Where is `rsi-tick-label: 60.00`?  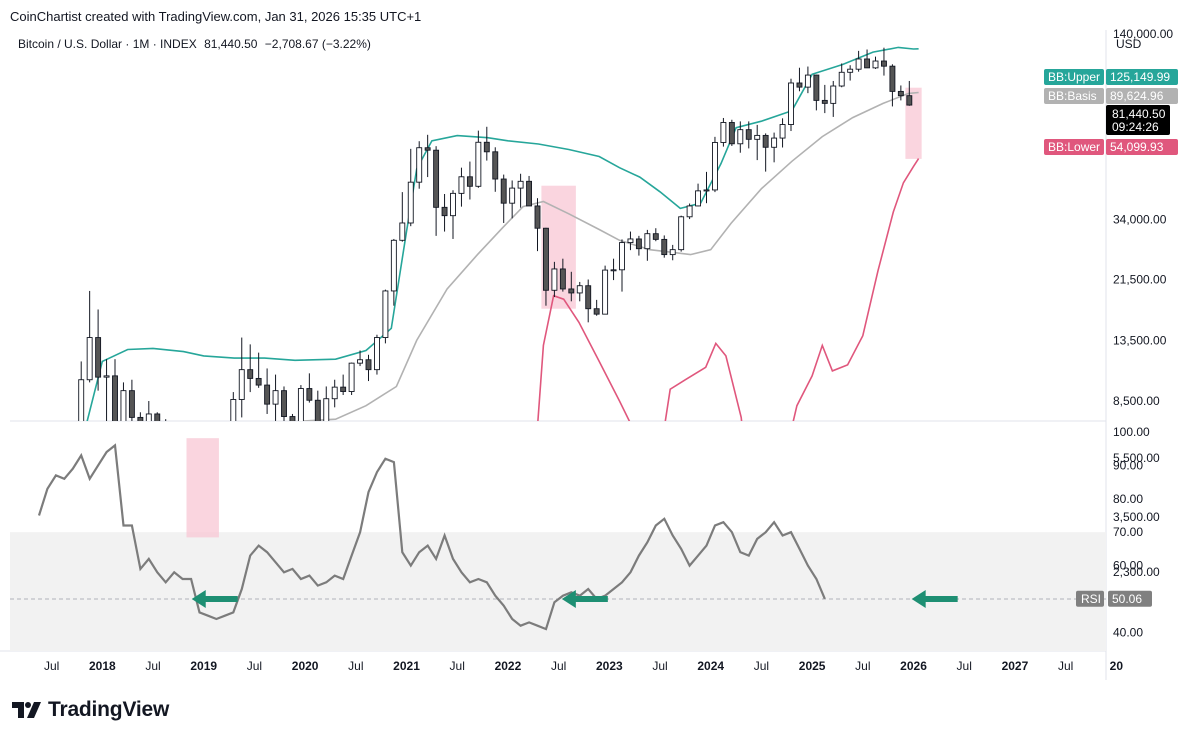
rsi-tick-label: 60.00 is located at coordinates (1128, 566).